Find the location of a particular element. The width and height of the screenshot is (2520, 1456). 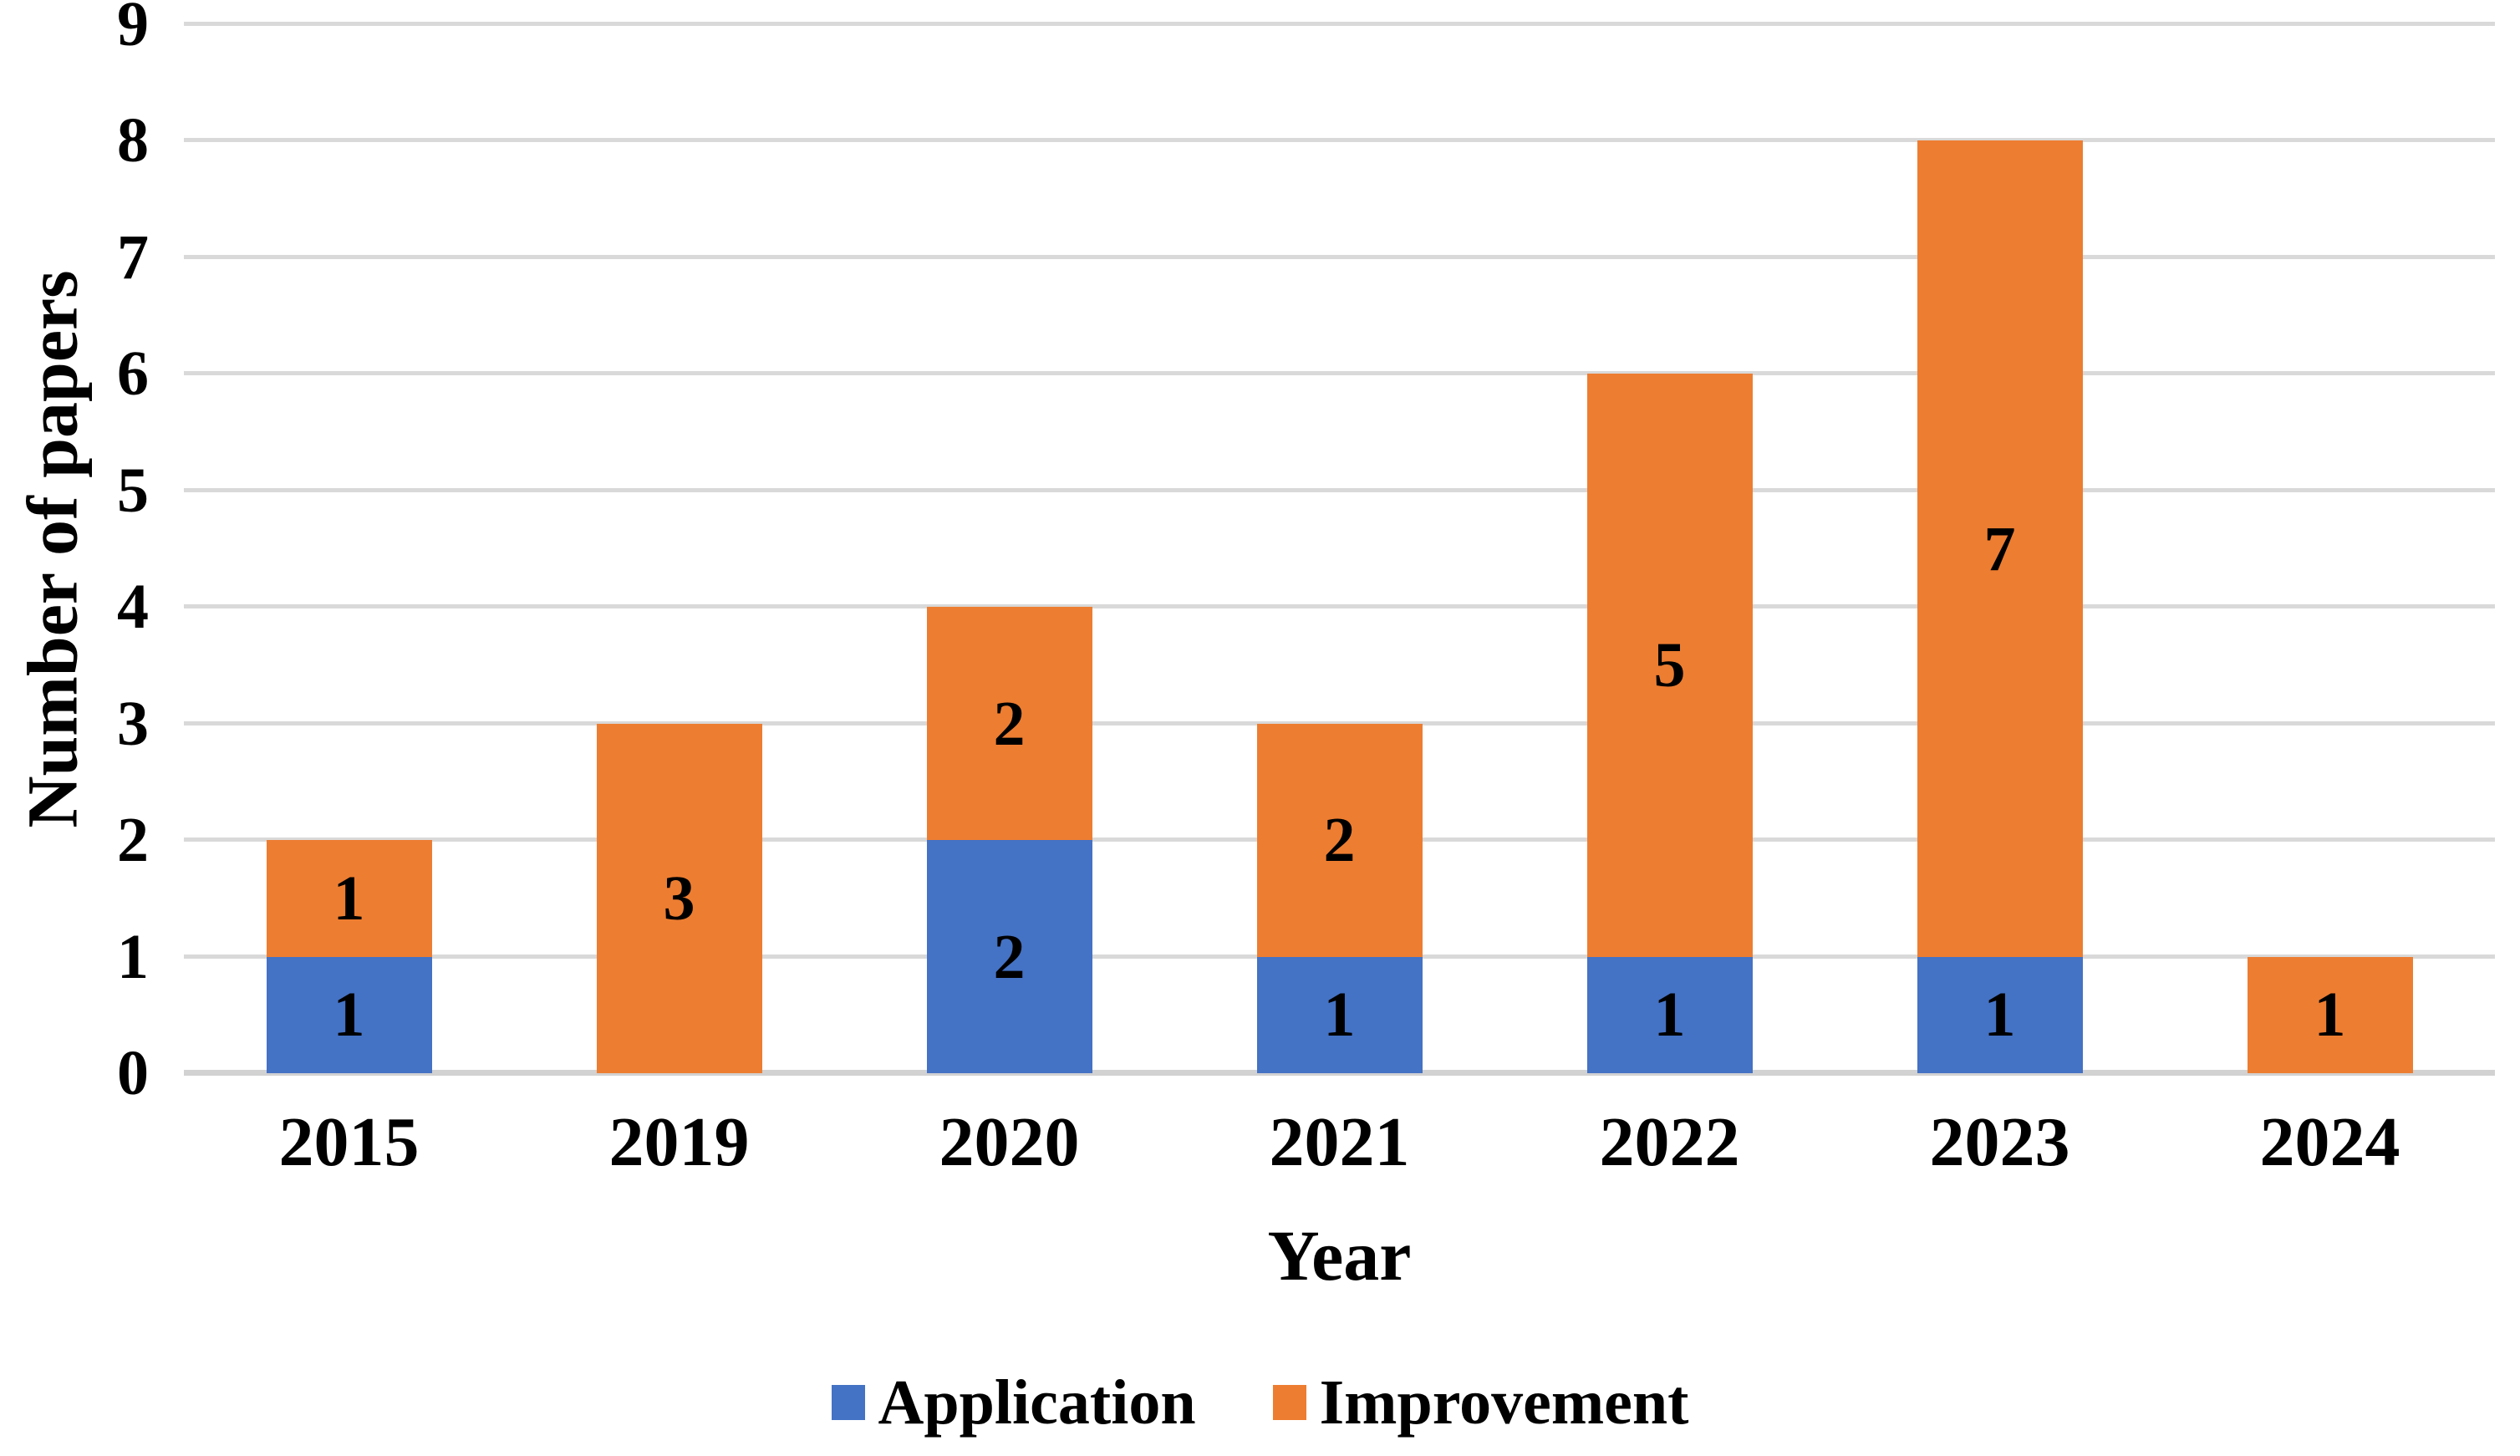

data-label-2022-improvement: 5 is located at coordinates (1669, 664).